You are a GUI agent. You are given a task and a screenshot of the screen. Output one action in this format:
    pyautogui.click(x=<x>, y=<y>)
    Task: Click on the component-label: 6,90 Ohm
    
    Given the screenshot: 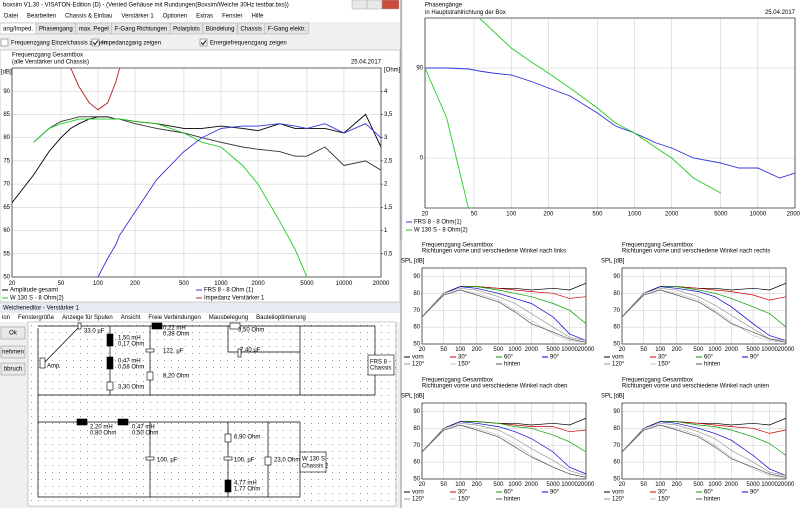 What is the action you would take?
    pyautogui.click(x=247, y=438)
    